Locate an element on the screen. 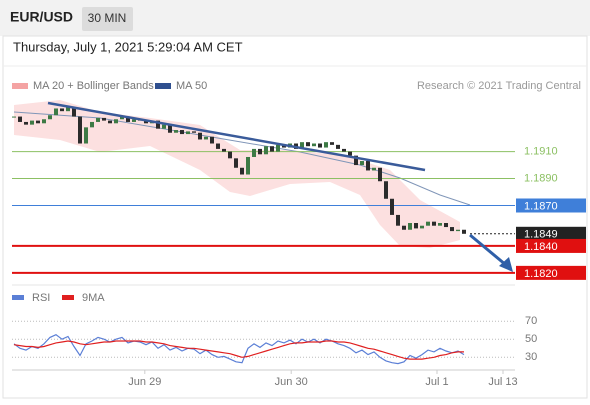  legend-label: 9MA is located at coordinates (93, 298).